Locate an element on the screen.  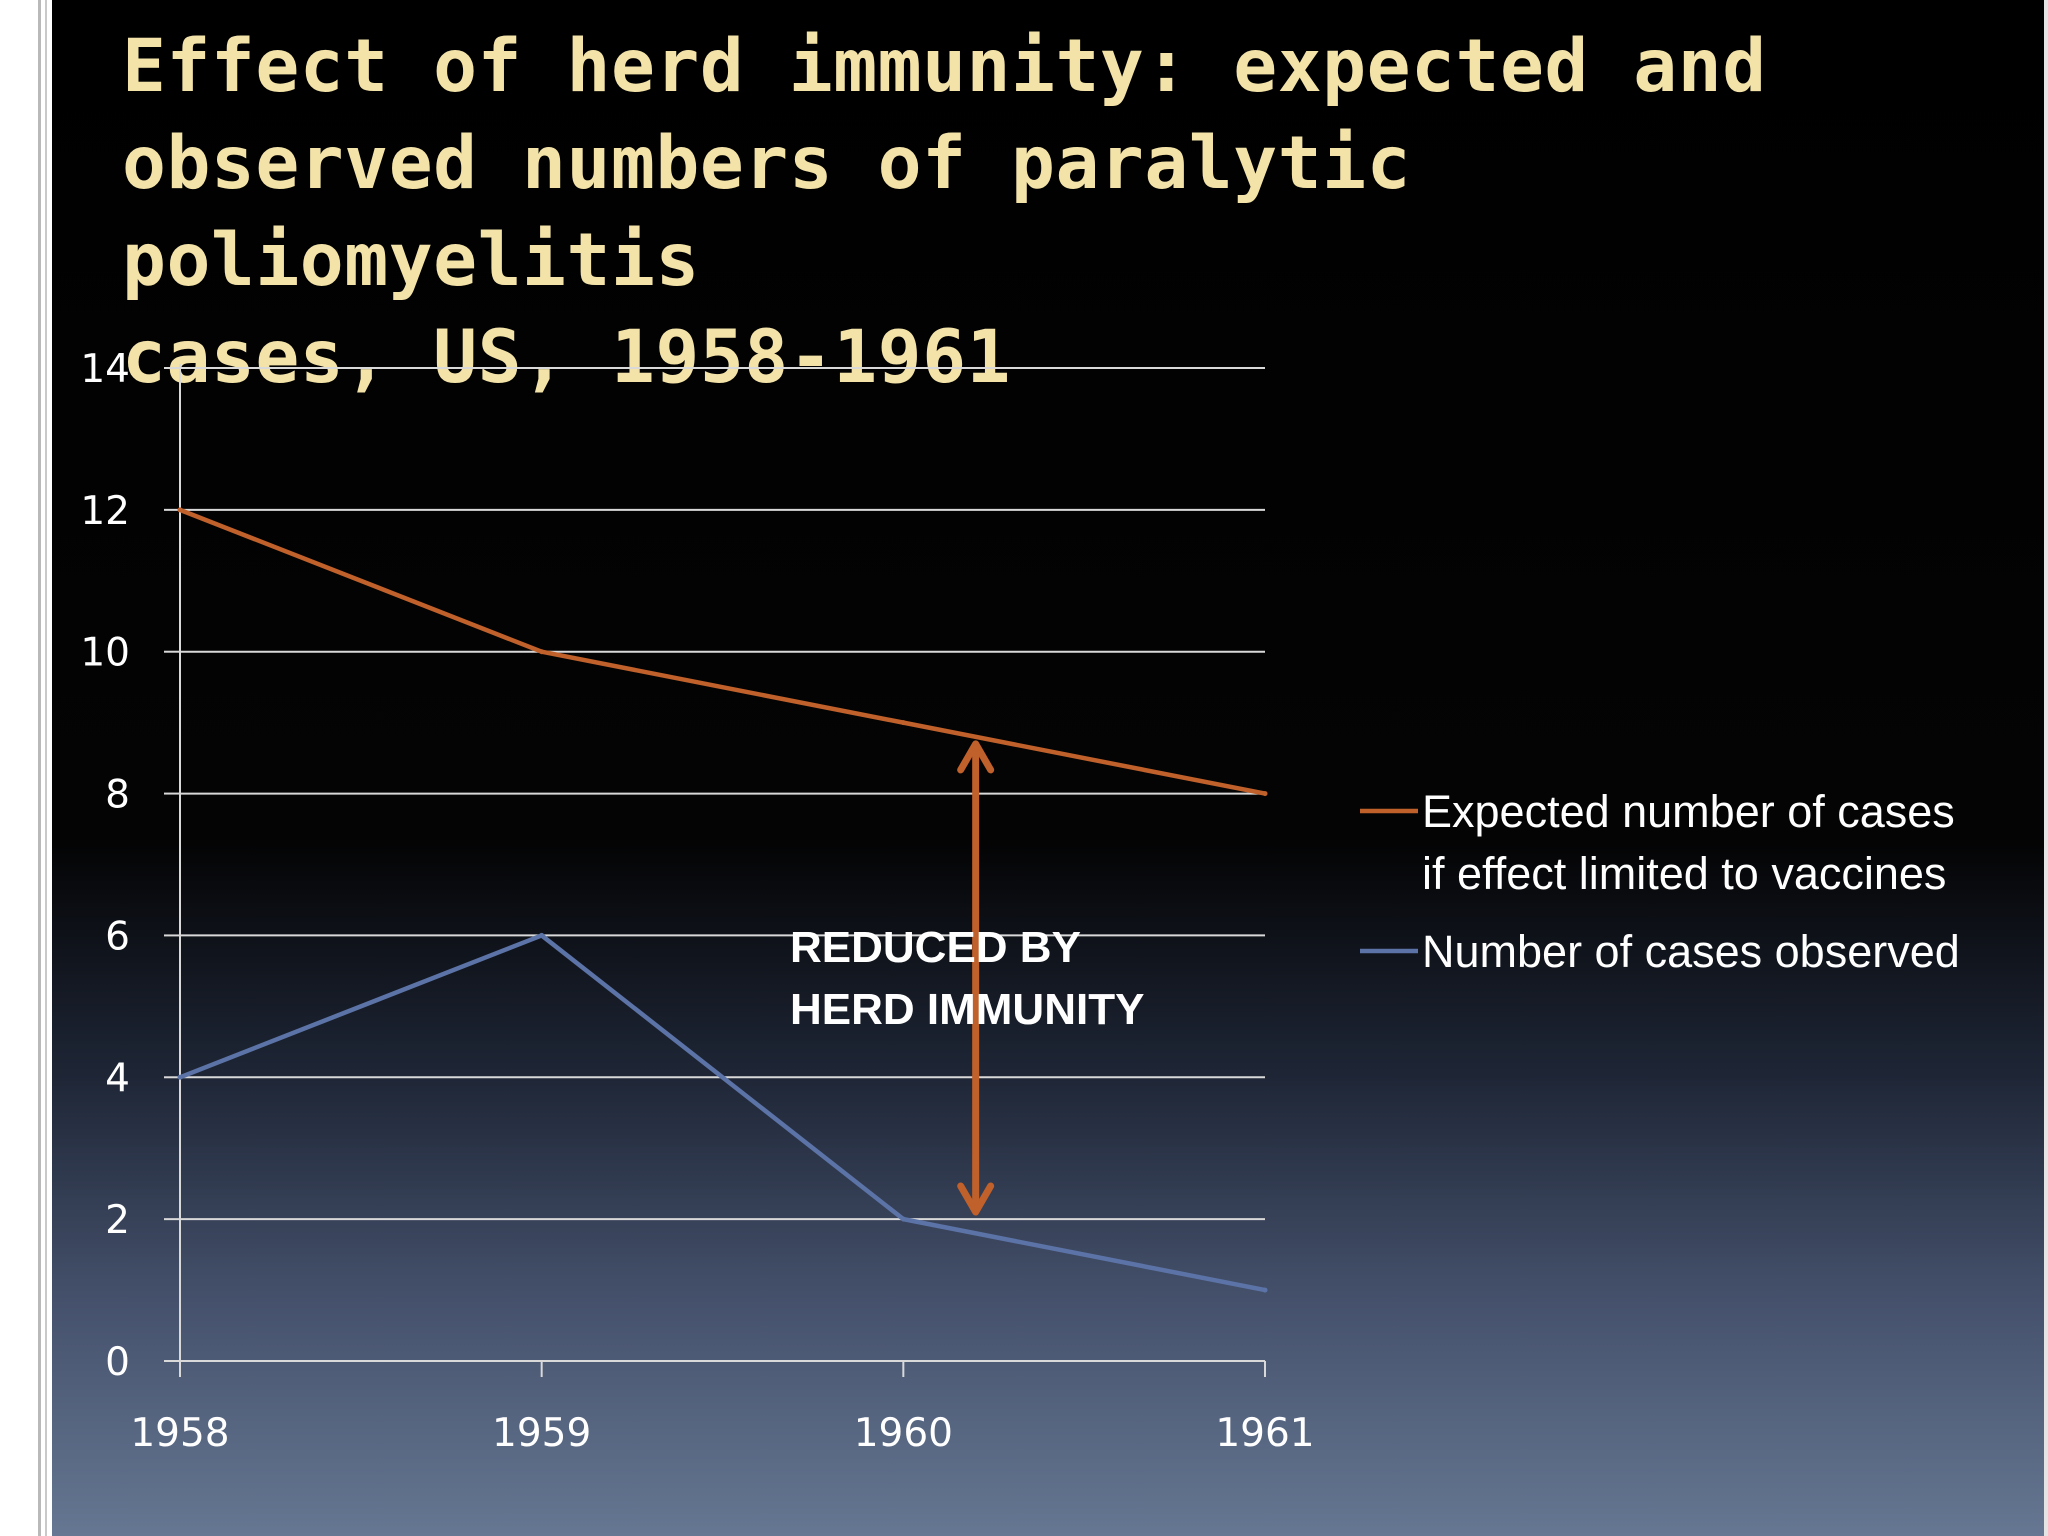
y-tick-label: 14 is located at coordinates (105, 369).